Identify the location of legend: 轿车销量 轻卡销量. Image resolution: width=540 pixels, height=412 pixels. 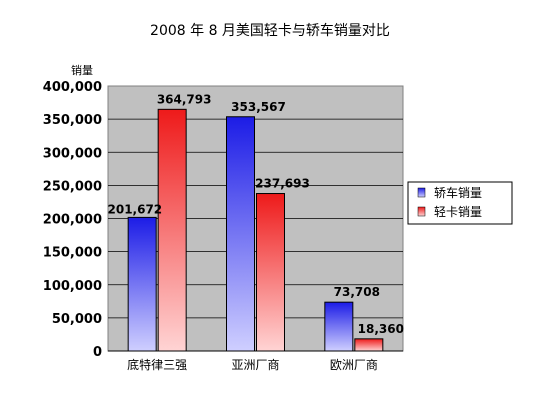
(460, 203).